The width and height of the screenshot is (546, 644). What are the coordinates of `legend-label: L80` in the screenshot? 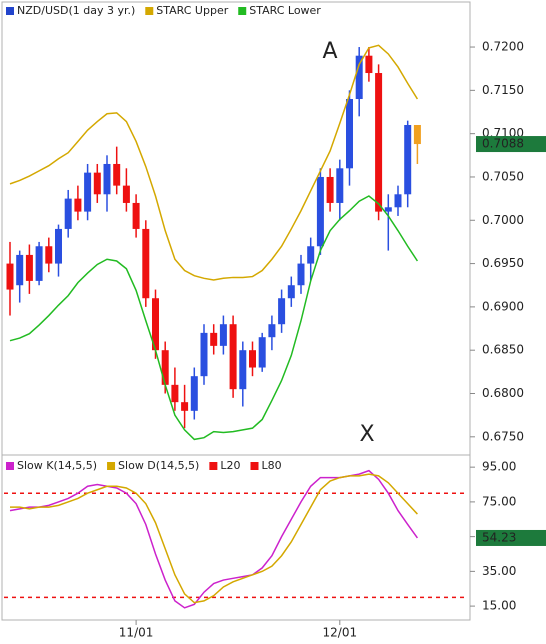 It's located at (272, 465).